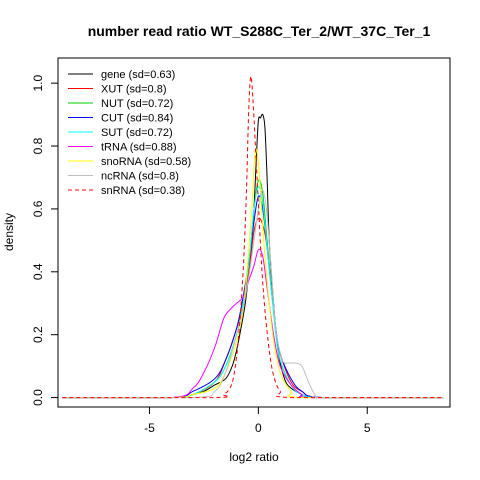 The width and height of the screenshot is (480, 480). I want to click on x-axis: -5 0 5, so click(257, 420).